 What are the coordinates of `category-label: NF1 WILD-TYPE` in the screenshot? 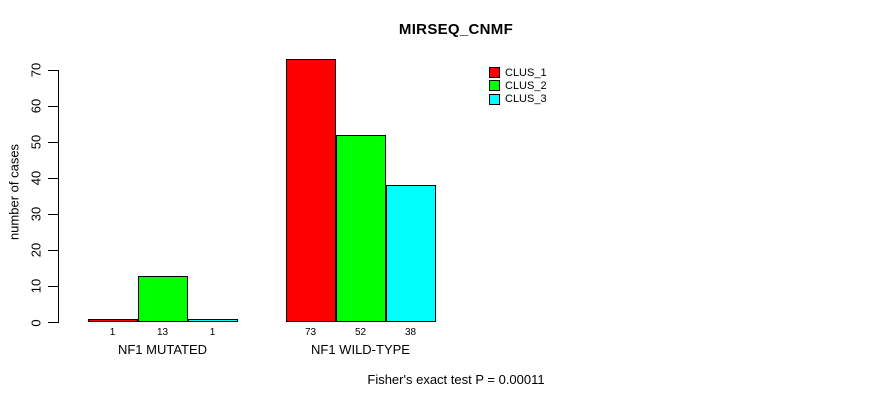 It's located at (360, 349).